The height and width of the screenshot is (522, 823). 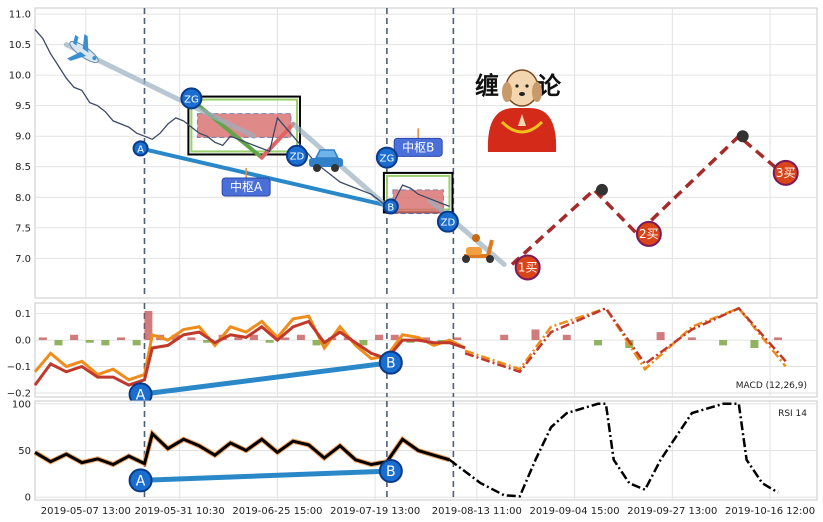 What do you see at coordinates (575, 511) in the screenshot?
I see `x-tick-label: 2019-09-04 15:00` at bounding box center [575, 511].